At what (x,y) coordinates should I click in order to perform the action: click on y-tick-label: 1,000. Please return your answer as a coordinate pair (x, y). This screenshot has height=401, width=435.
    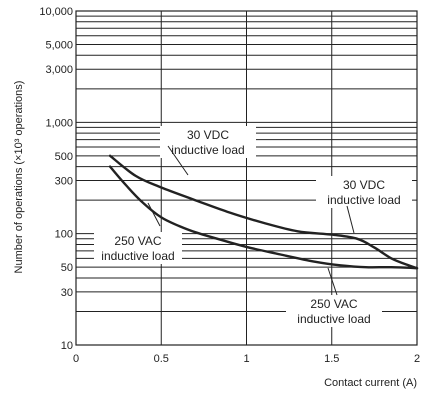
    Looking at the image, I should click on (59, 123).